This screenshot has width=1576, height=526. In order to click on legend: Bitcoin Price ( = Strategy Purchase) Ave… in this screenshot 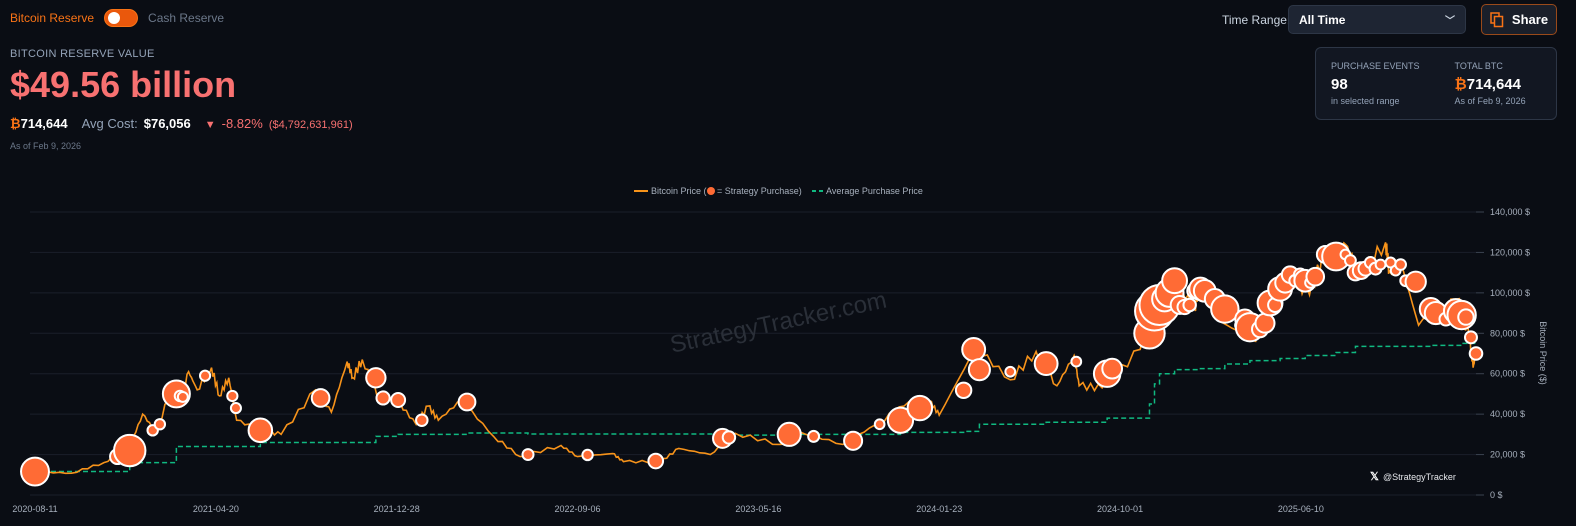, I will do `click(778, 191)`.